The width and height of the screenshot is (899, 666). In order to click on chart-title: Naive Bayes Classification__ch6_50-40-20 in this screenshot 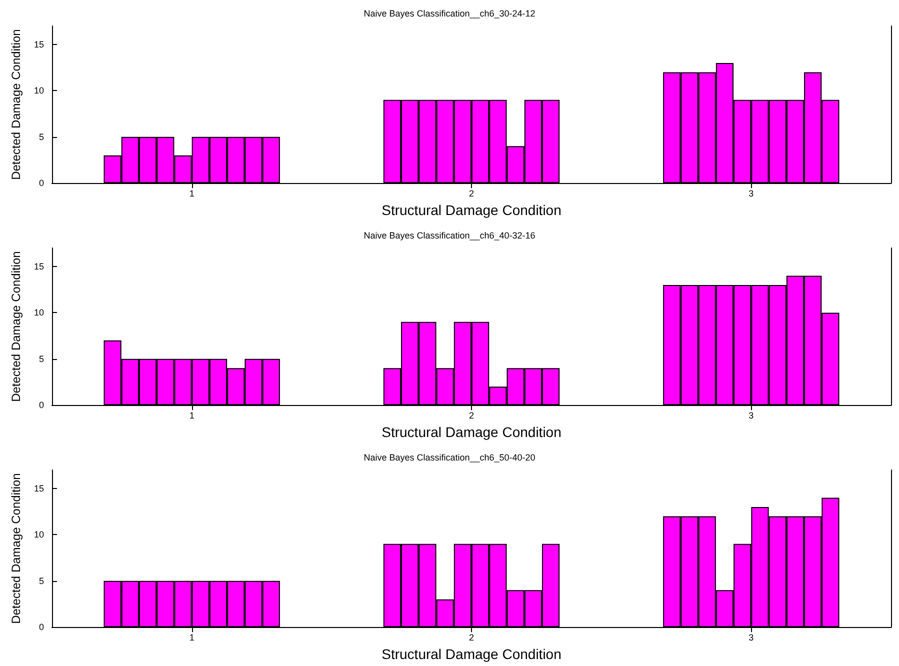, I will do `click(450, 457)`.